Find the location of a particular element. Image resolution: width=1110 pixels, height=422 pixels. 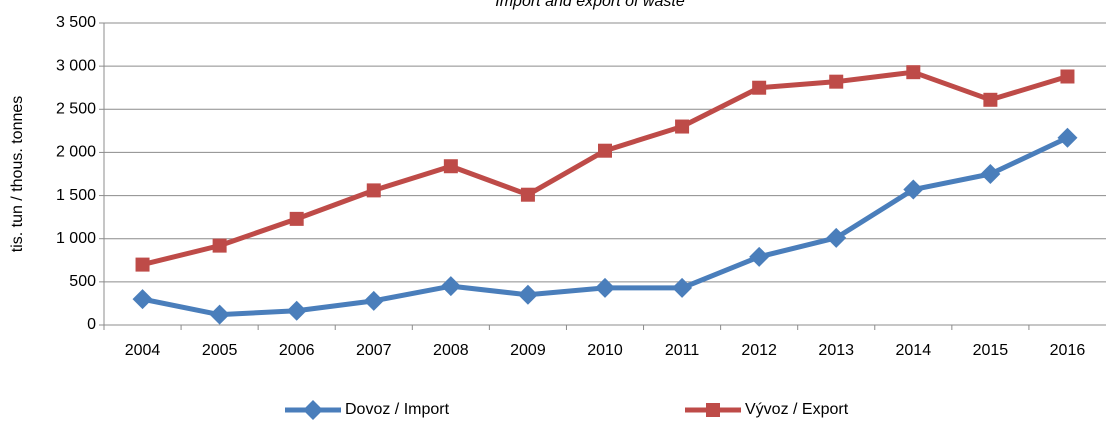

y-tick-label: 3 000 is located at coordinates (76, 65).